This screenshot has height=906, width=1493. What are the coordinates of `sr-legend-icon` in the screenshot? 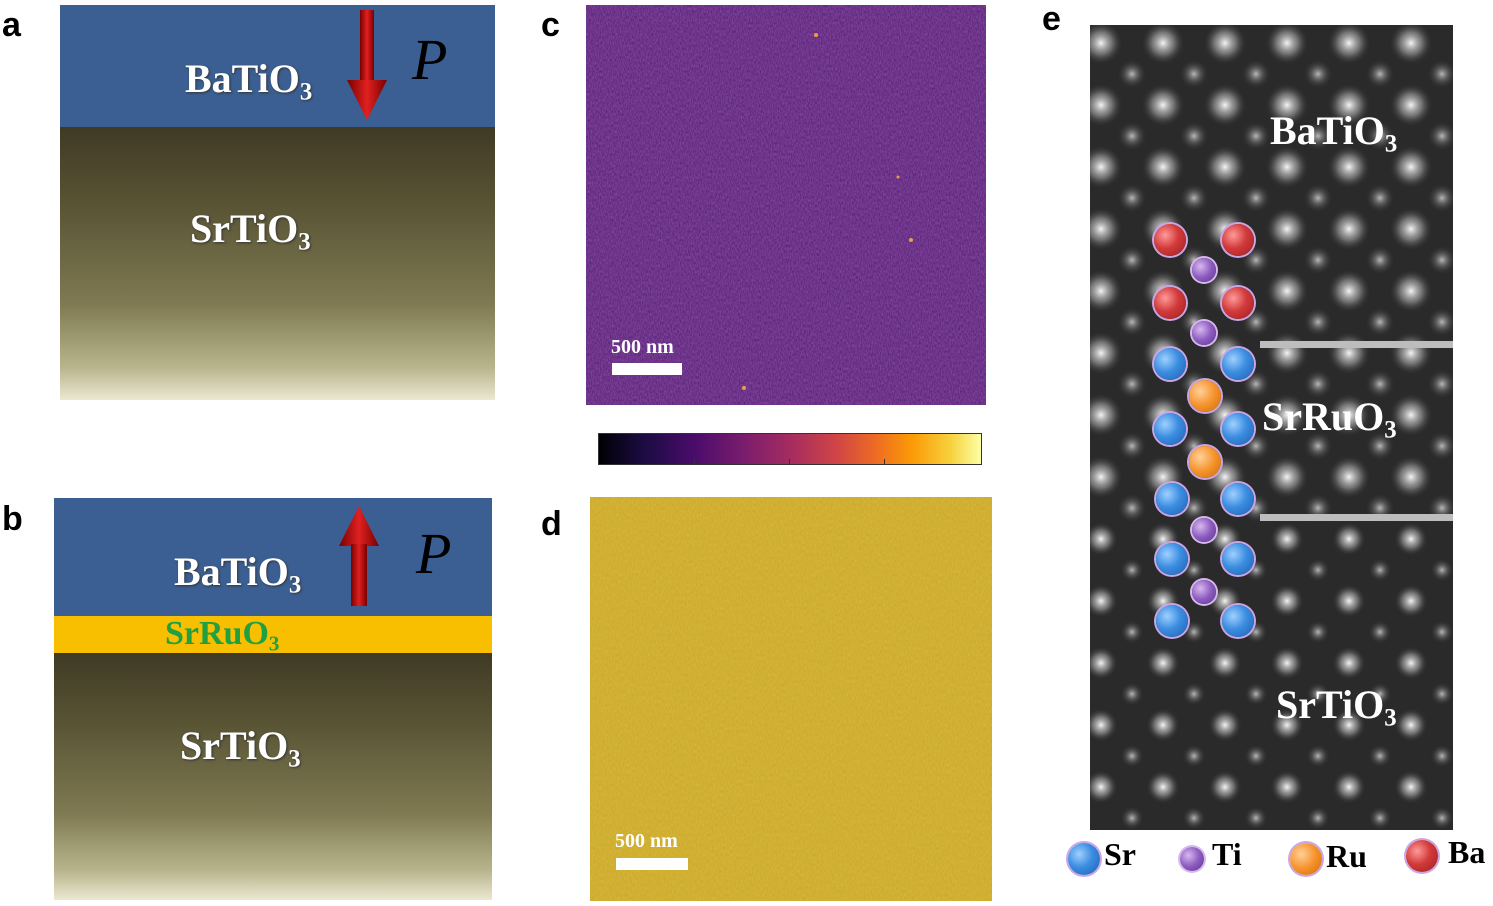 It's located at (1084, 859).